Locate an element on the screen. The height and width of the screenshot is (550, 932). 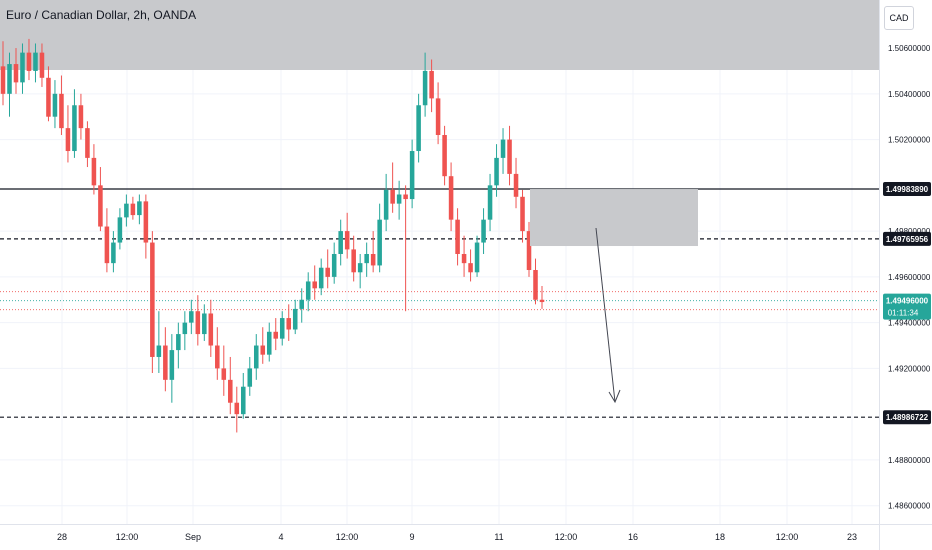
time-tick-label: 18 is located at coordinates (720, 537).